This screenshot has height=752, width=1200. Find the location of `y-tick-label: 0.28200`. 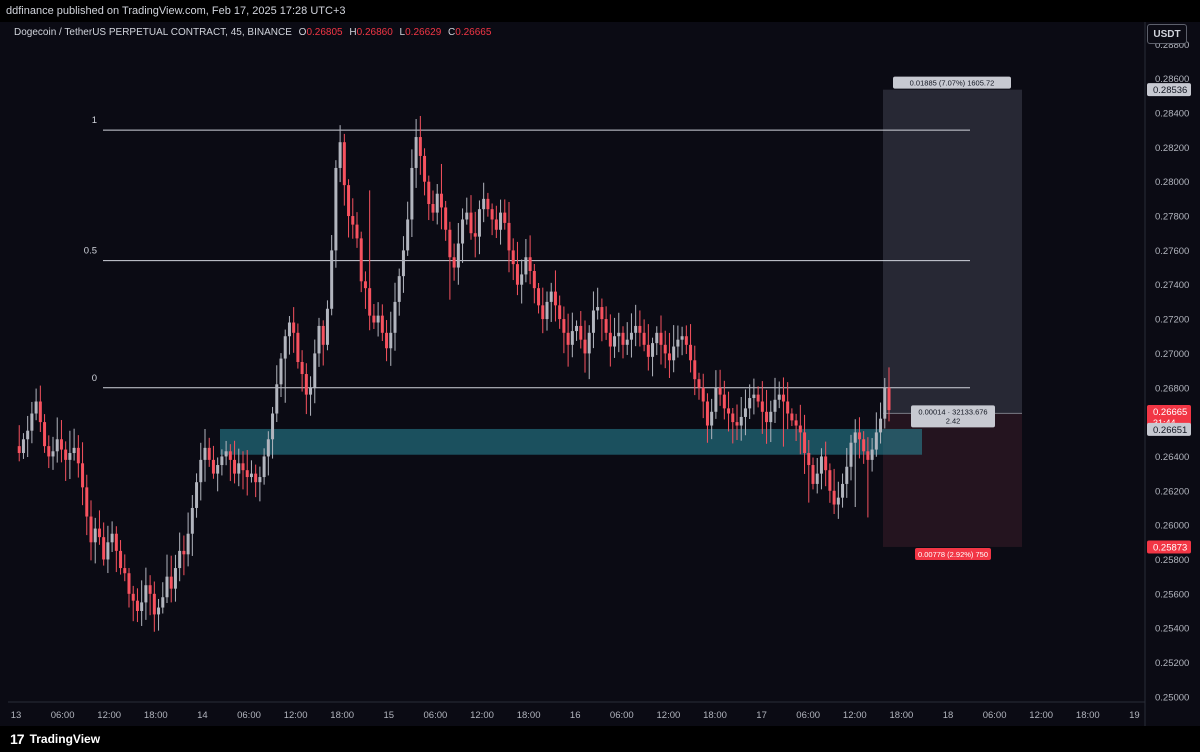

y-tick-label: 0.28200 is located at coordinates (1172, 148).